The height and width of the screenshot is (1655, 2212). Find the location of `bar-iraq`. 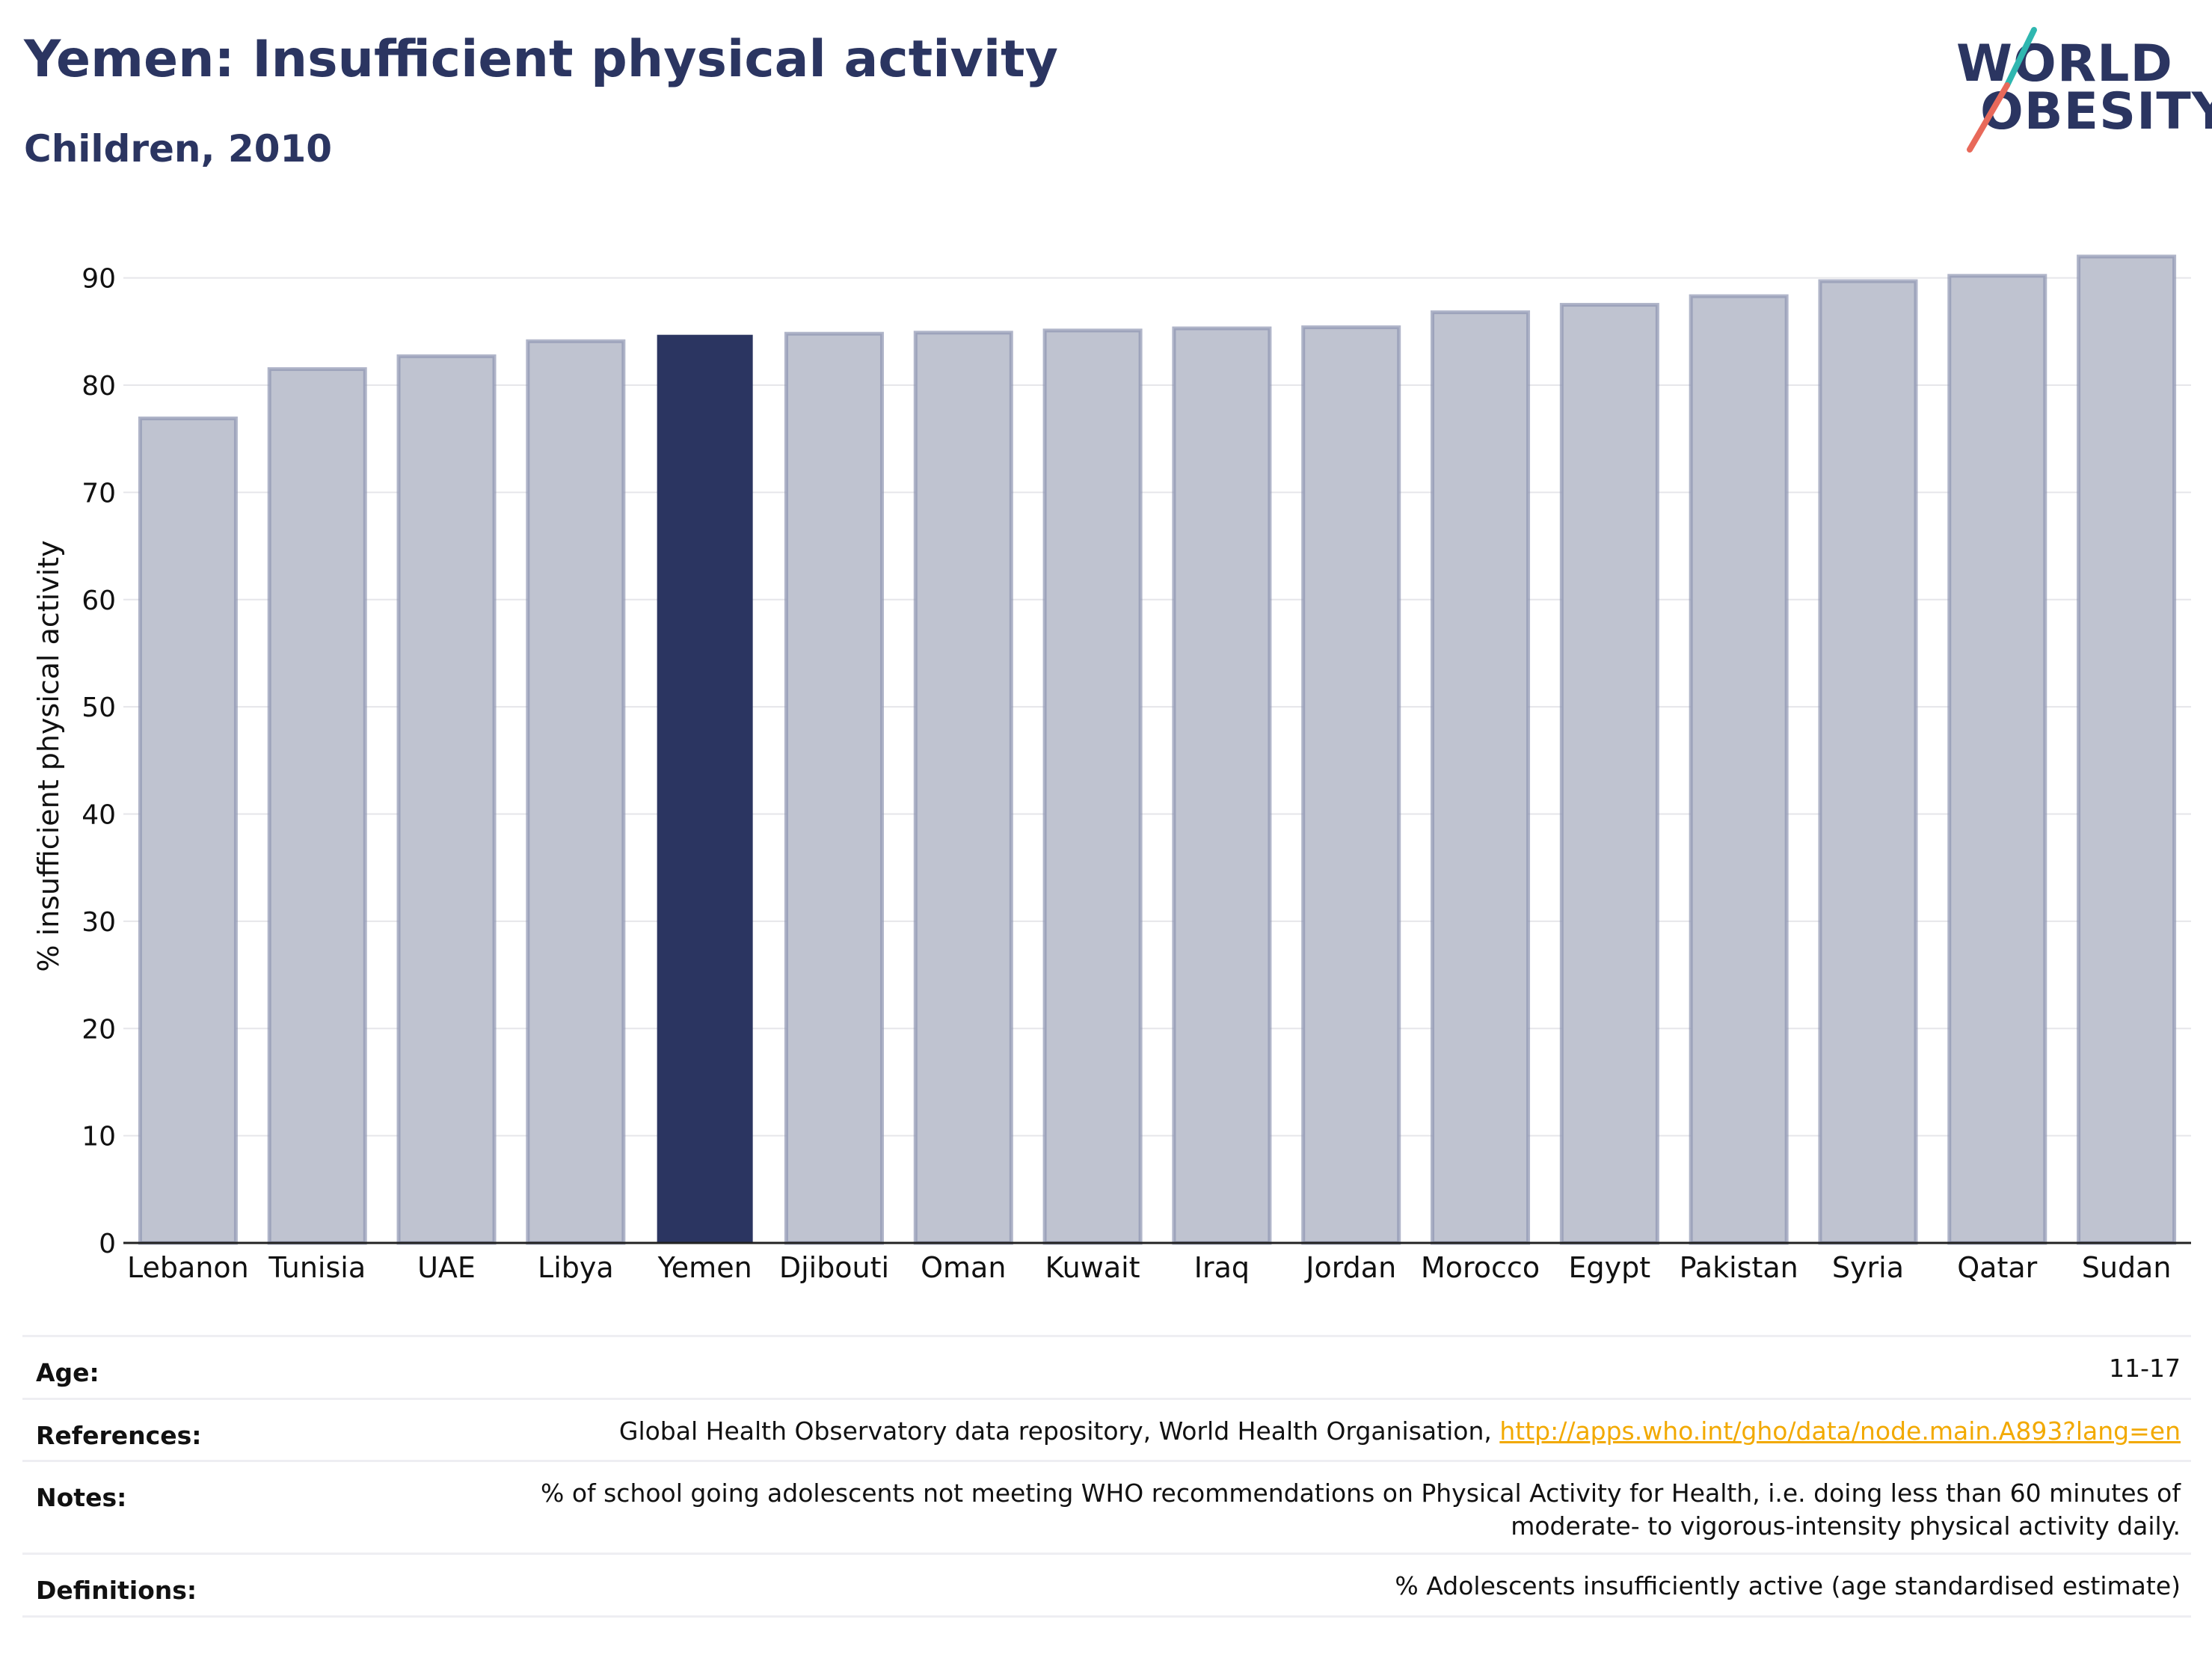

bar-iraq is located at coordinates (1222, 785).